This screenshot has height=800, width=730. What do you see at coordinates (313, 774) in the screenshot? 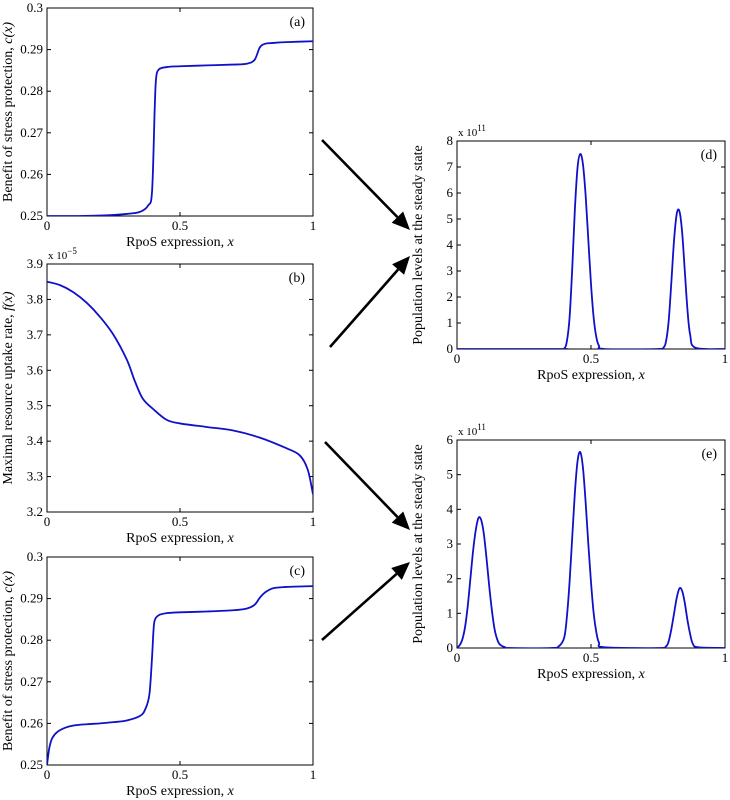
I see `x-tick-label-c: 1` at bounding box center [313, 774].